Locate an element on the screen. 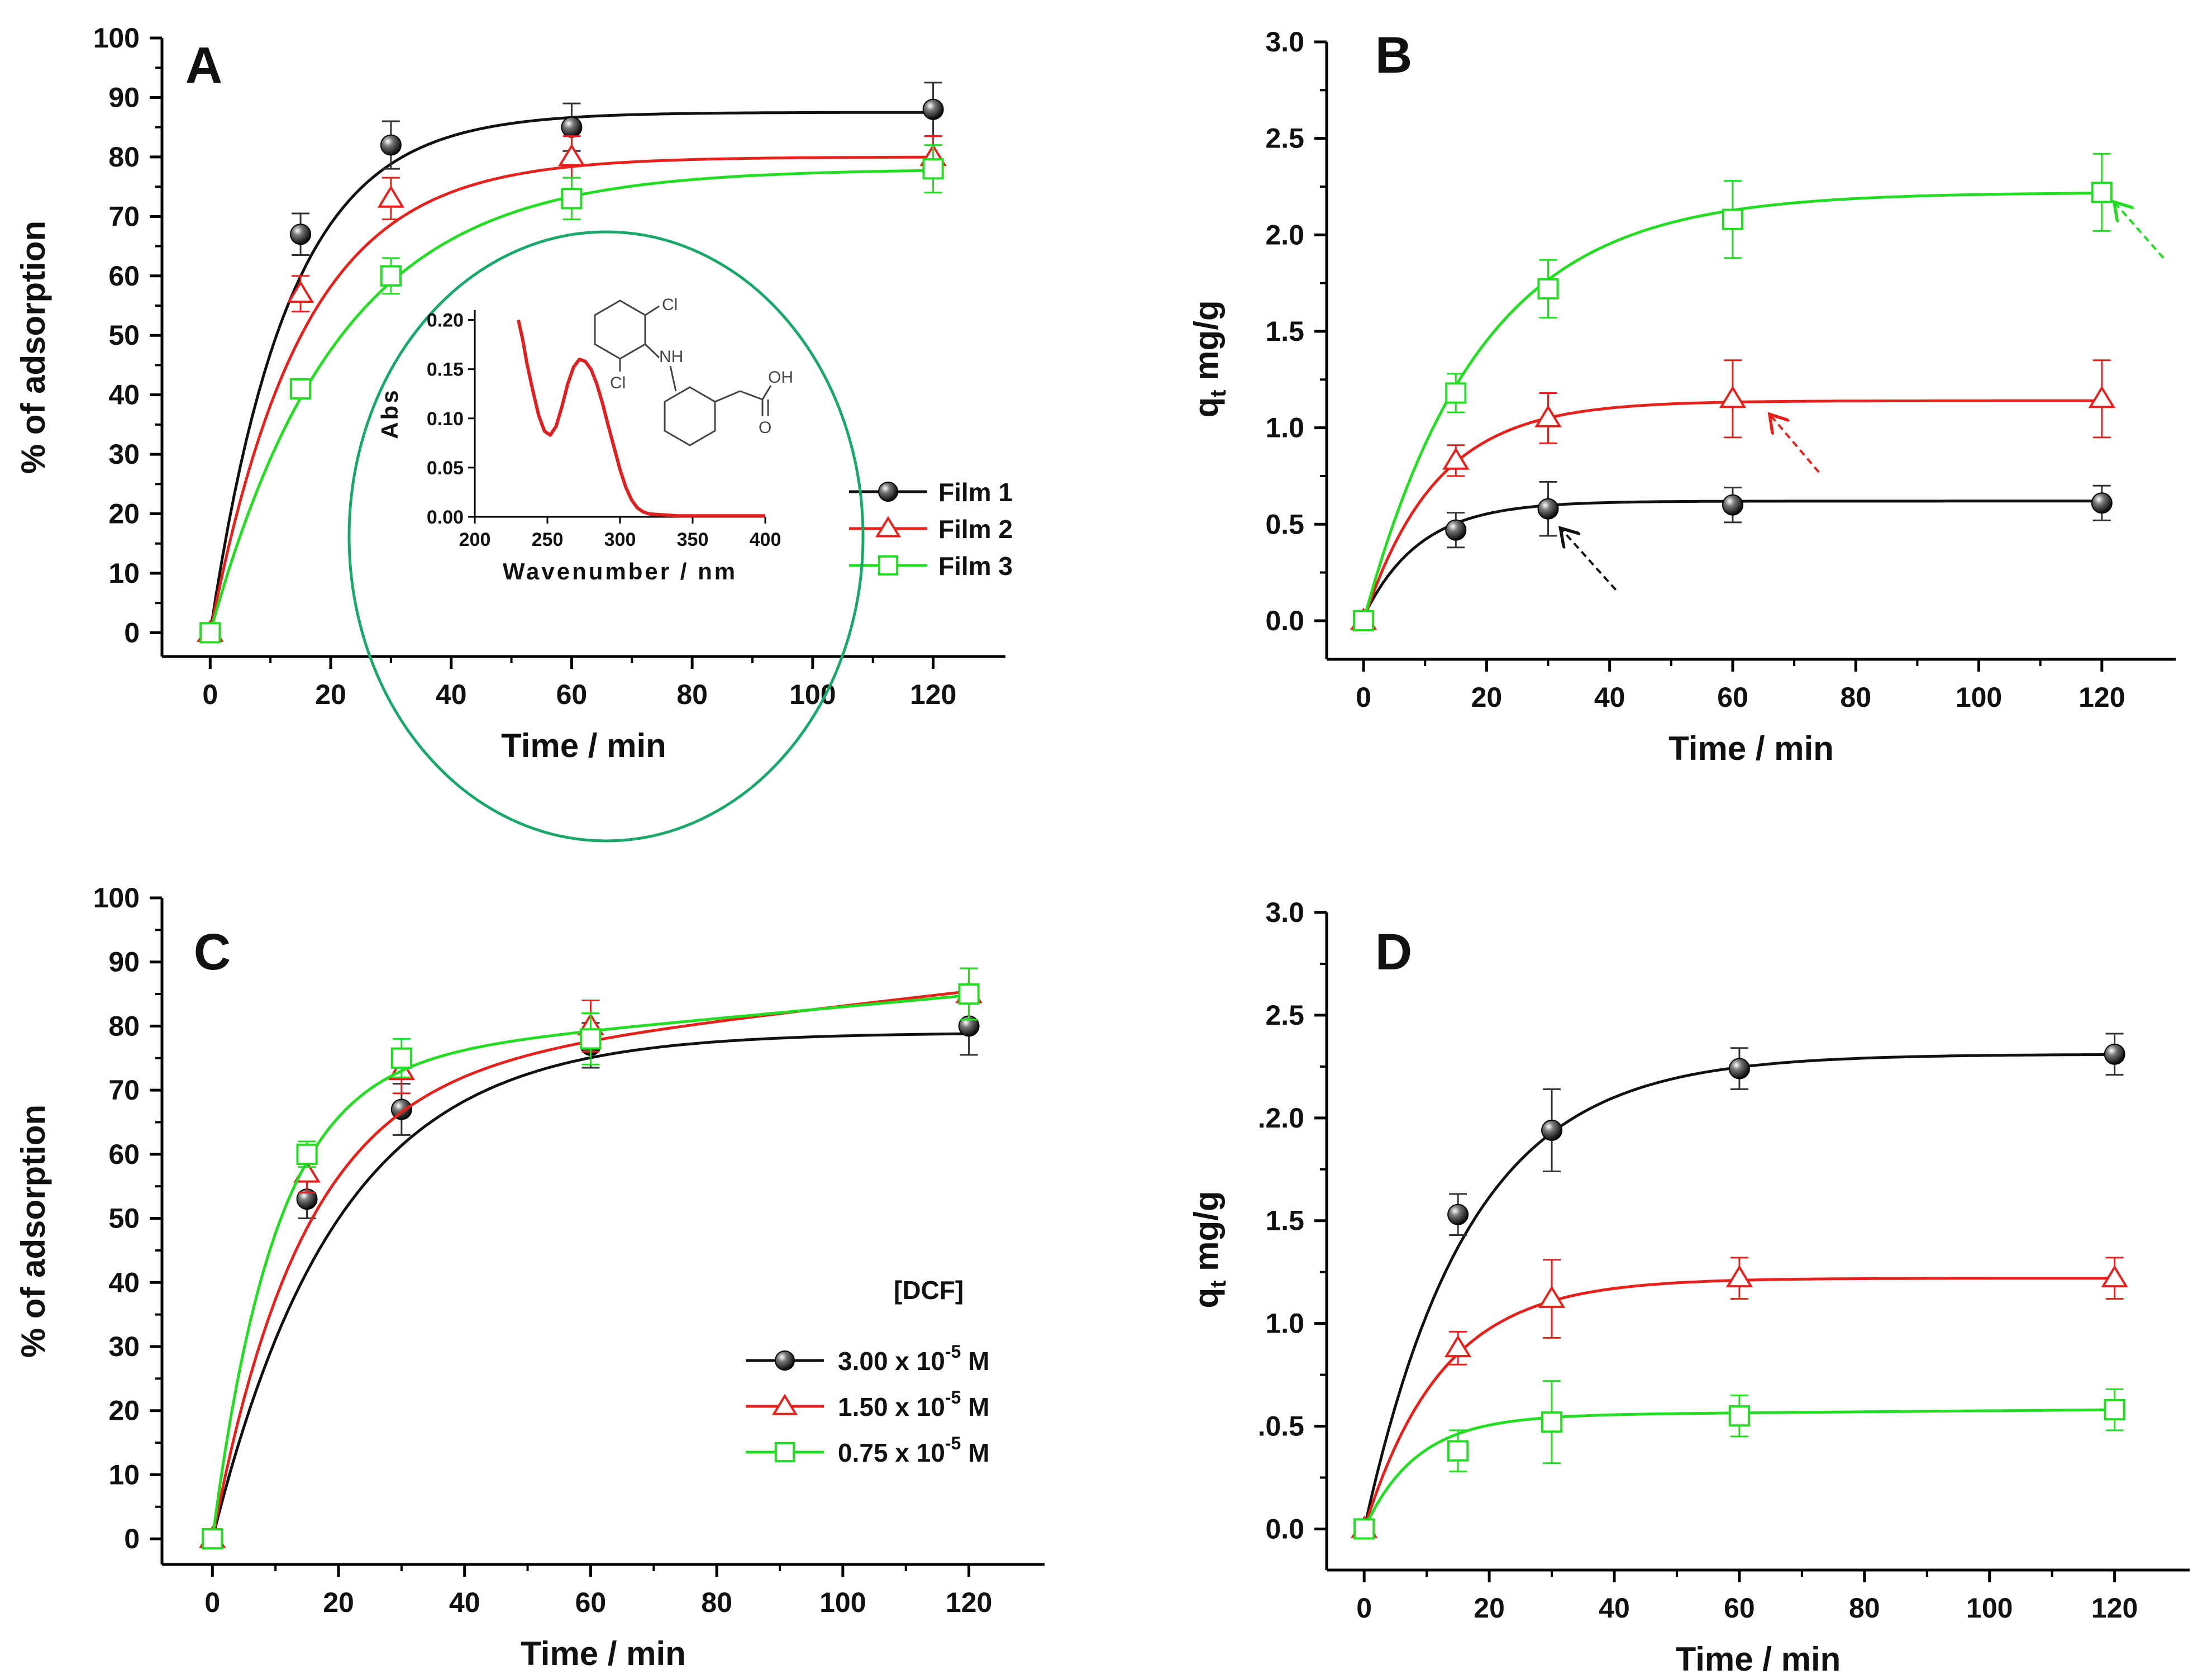 This screenshot has height=1679, width=2212. y-tick-label: .0.5 is located at coordinates (1281, 1426).